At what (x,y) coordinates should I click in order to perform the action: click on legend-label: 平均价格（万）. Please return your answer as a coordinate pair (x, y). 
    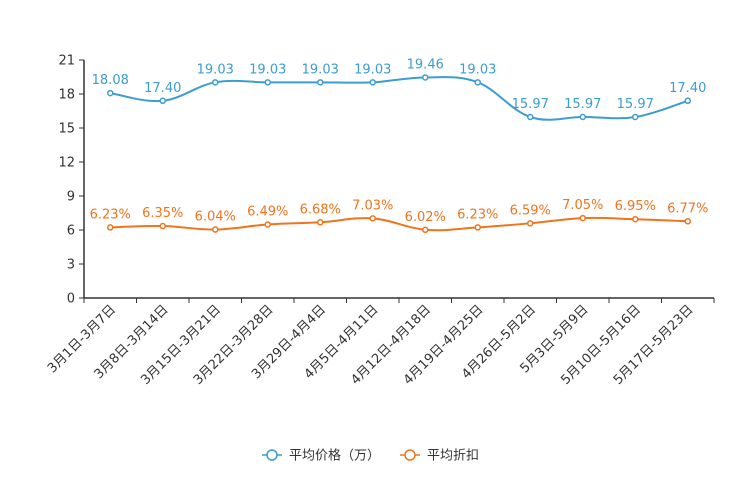
    Looking at the image, I should click on (334, 456).